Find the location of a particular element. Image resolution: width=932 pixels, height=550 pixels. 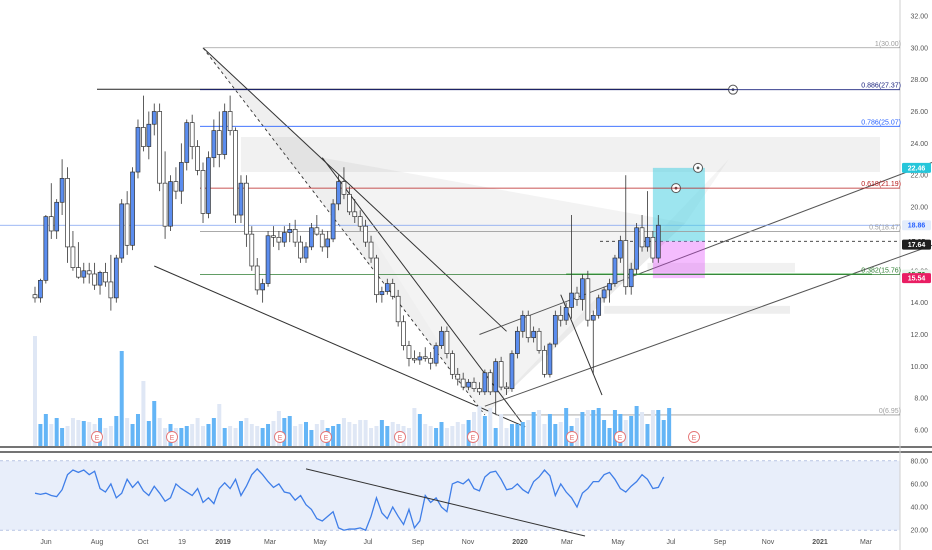

time-tick-label: Nov is located at coordinates (768, 542).